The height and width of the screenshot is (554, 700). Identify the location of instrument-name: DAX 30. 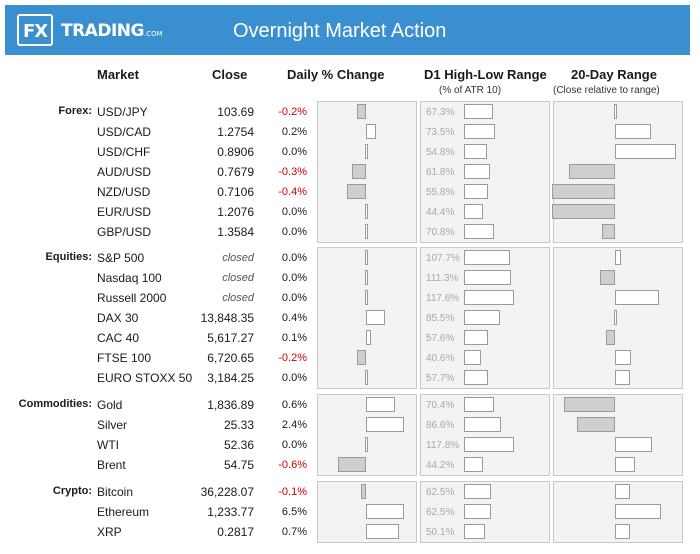
(118, 318).